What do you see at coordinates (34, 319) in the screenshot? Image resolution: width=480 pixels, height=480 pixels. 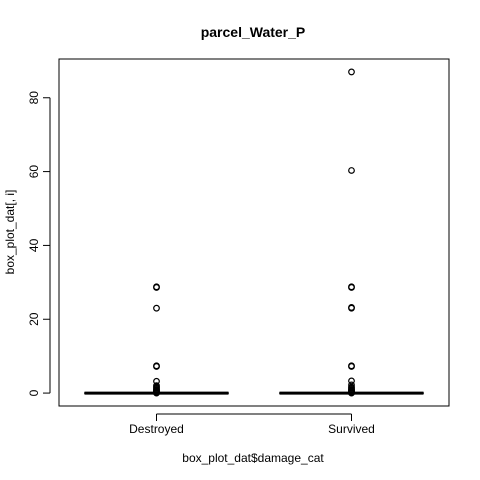 I see `y-tick-label: 20` at bounding box center [34, 319].